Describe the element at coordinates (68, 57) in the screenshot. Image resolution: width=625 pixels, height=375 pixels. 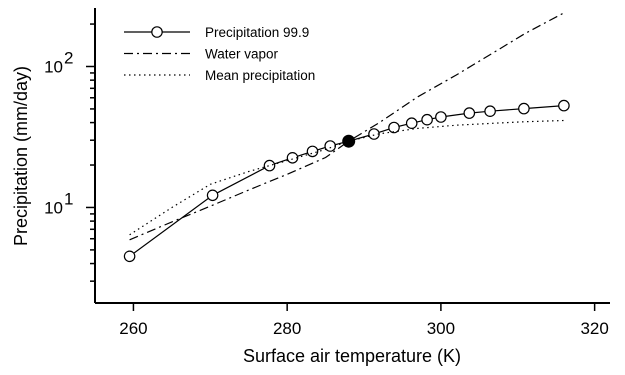
I see `y-tick-label-exponent: 2` at that location.